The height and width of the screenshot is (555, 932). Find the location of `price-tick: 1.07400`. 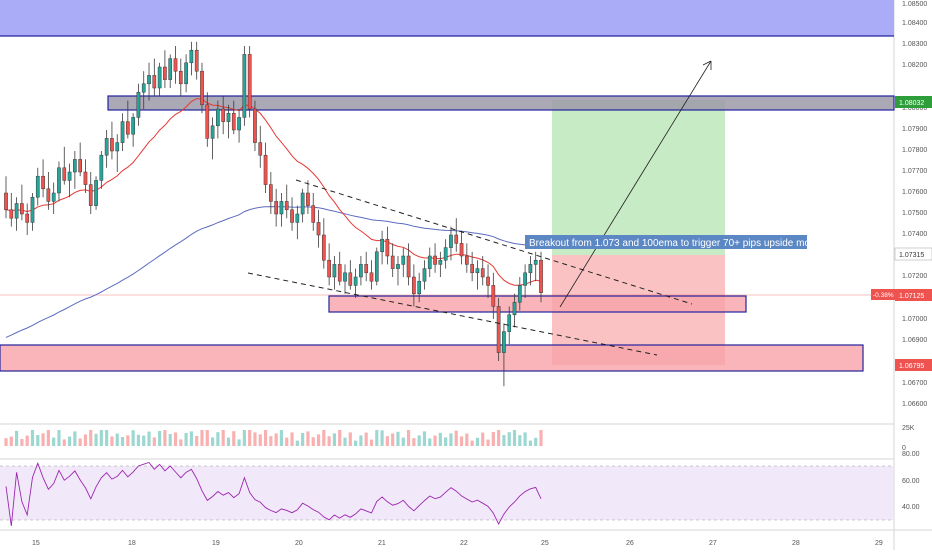

price-tick: 1.07400 is located at coordinates (914, 234).